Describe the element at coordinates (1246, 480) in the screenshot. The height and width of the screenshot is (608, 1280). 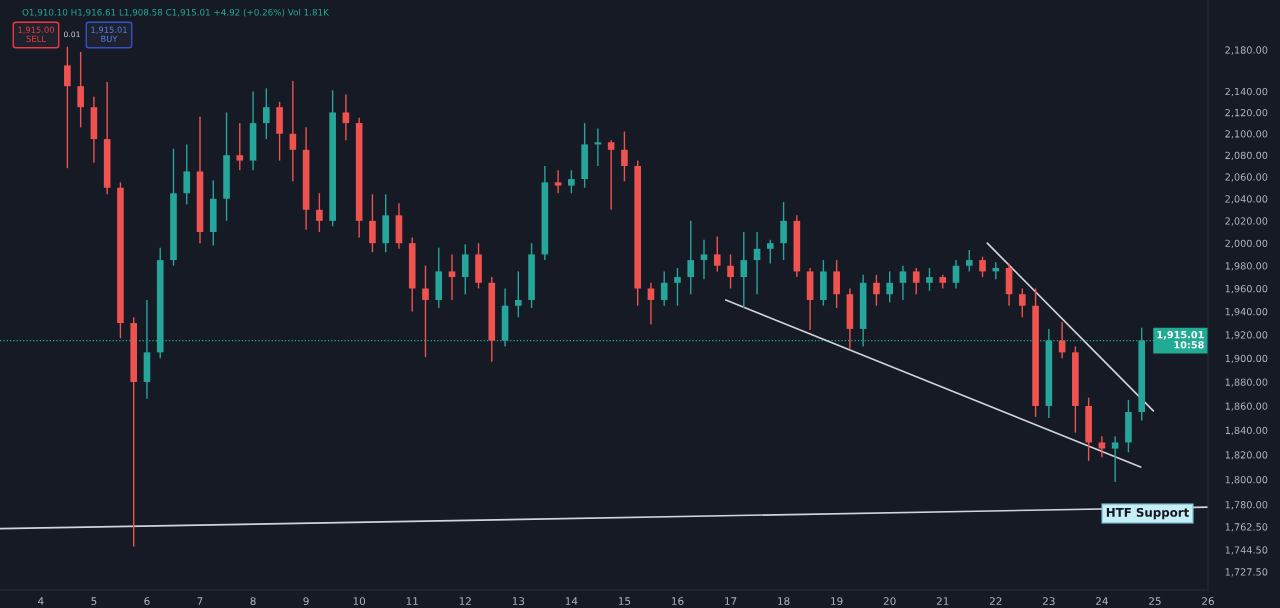
I see `y-tick-label: 1,800.00` at that location.